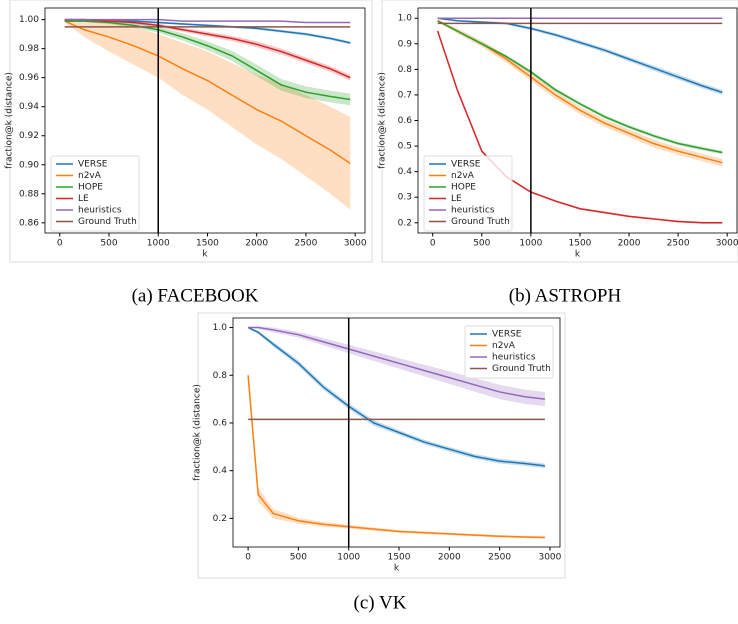  What do you see at coordinates (405, 147) in the screenshot?
I see `y-tick-label: 0.5` at bounding box center [405, 147].